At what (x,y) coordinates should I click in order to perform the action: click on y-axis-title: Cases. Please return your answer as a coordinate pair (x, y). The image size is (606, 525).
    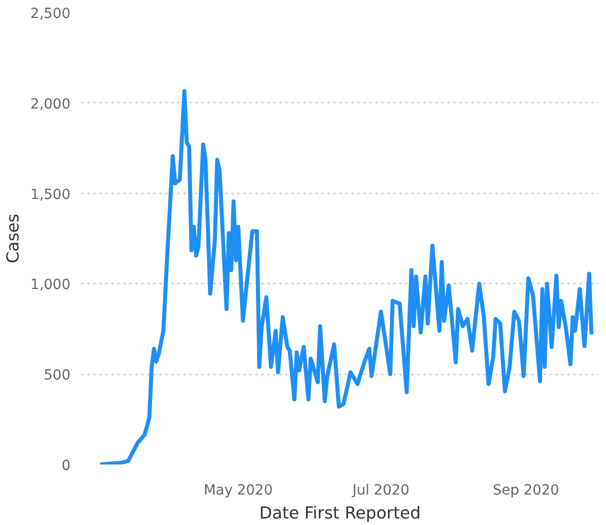
    Looking at the image, I should click on (12, 239).